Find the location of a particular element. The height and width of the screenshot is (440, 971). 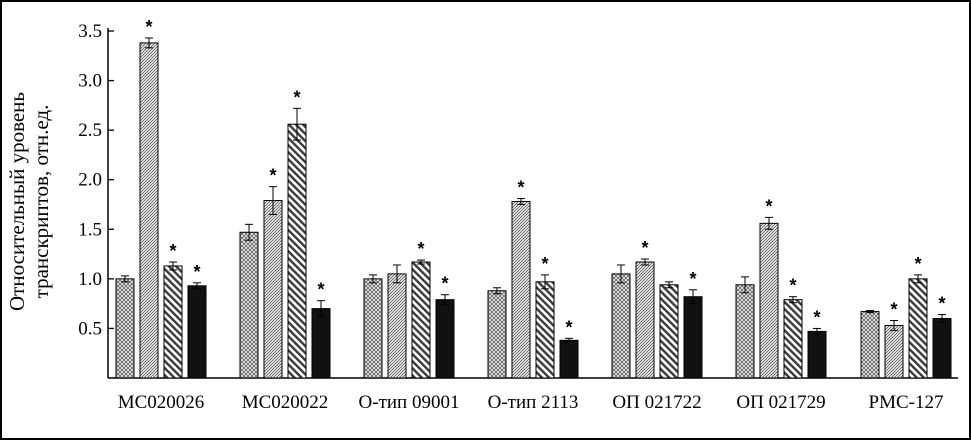

category-label: МС020026 is located at coordinates (161, 402).